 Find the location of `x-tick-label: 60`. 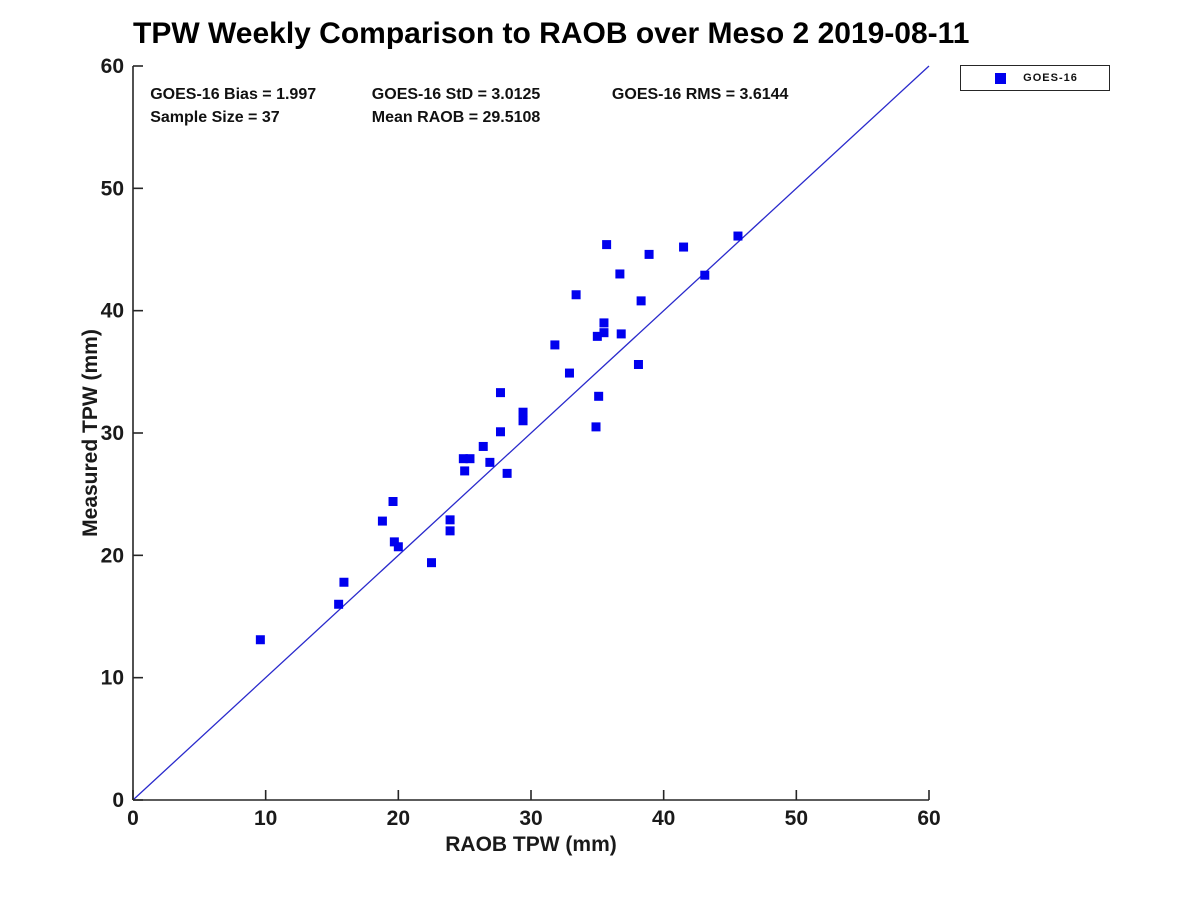

x-tick-label: 60 is located at coordinates (928, 818).